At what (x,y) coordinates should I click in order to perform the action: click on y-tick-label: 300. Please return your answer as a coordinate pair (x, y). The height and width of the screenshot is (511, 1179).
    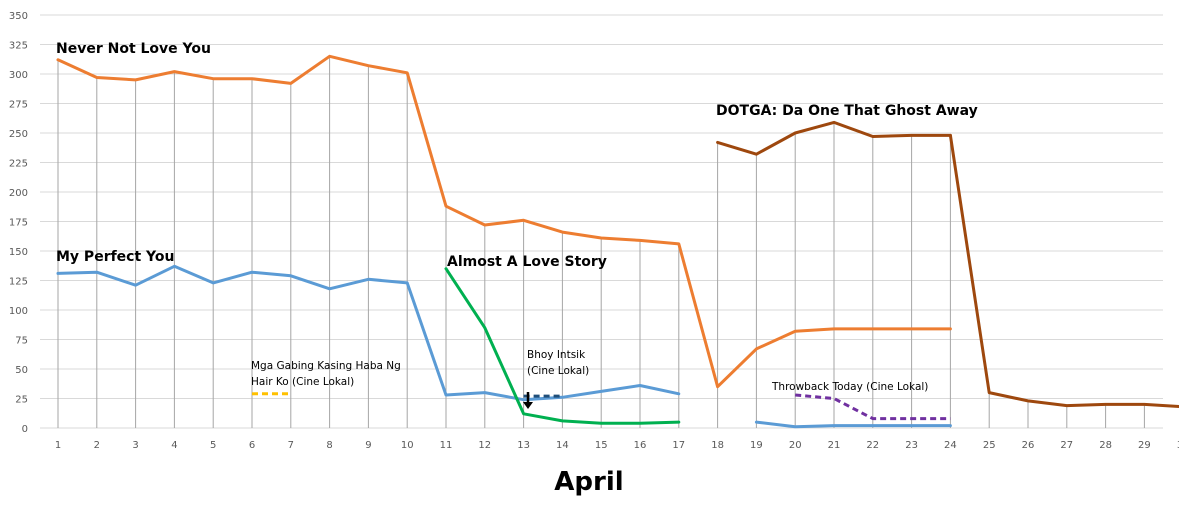
    Looking at the image, I should click on (18, 75).